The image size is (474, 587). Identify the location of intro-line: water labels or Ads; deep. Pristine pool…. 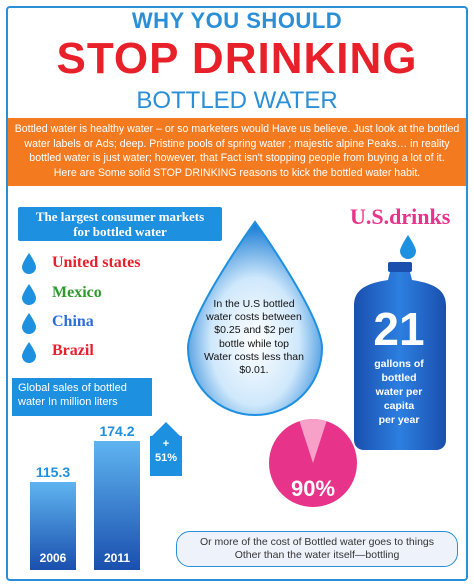
(237, 143).